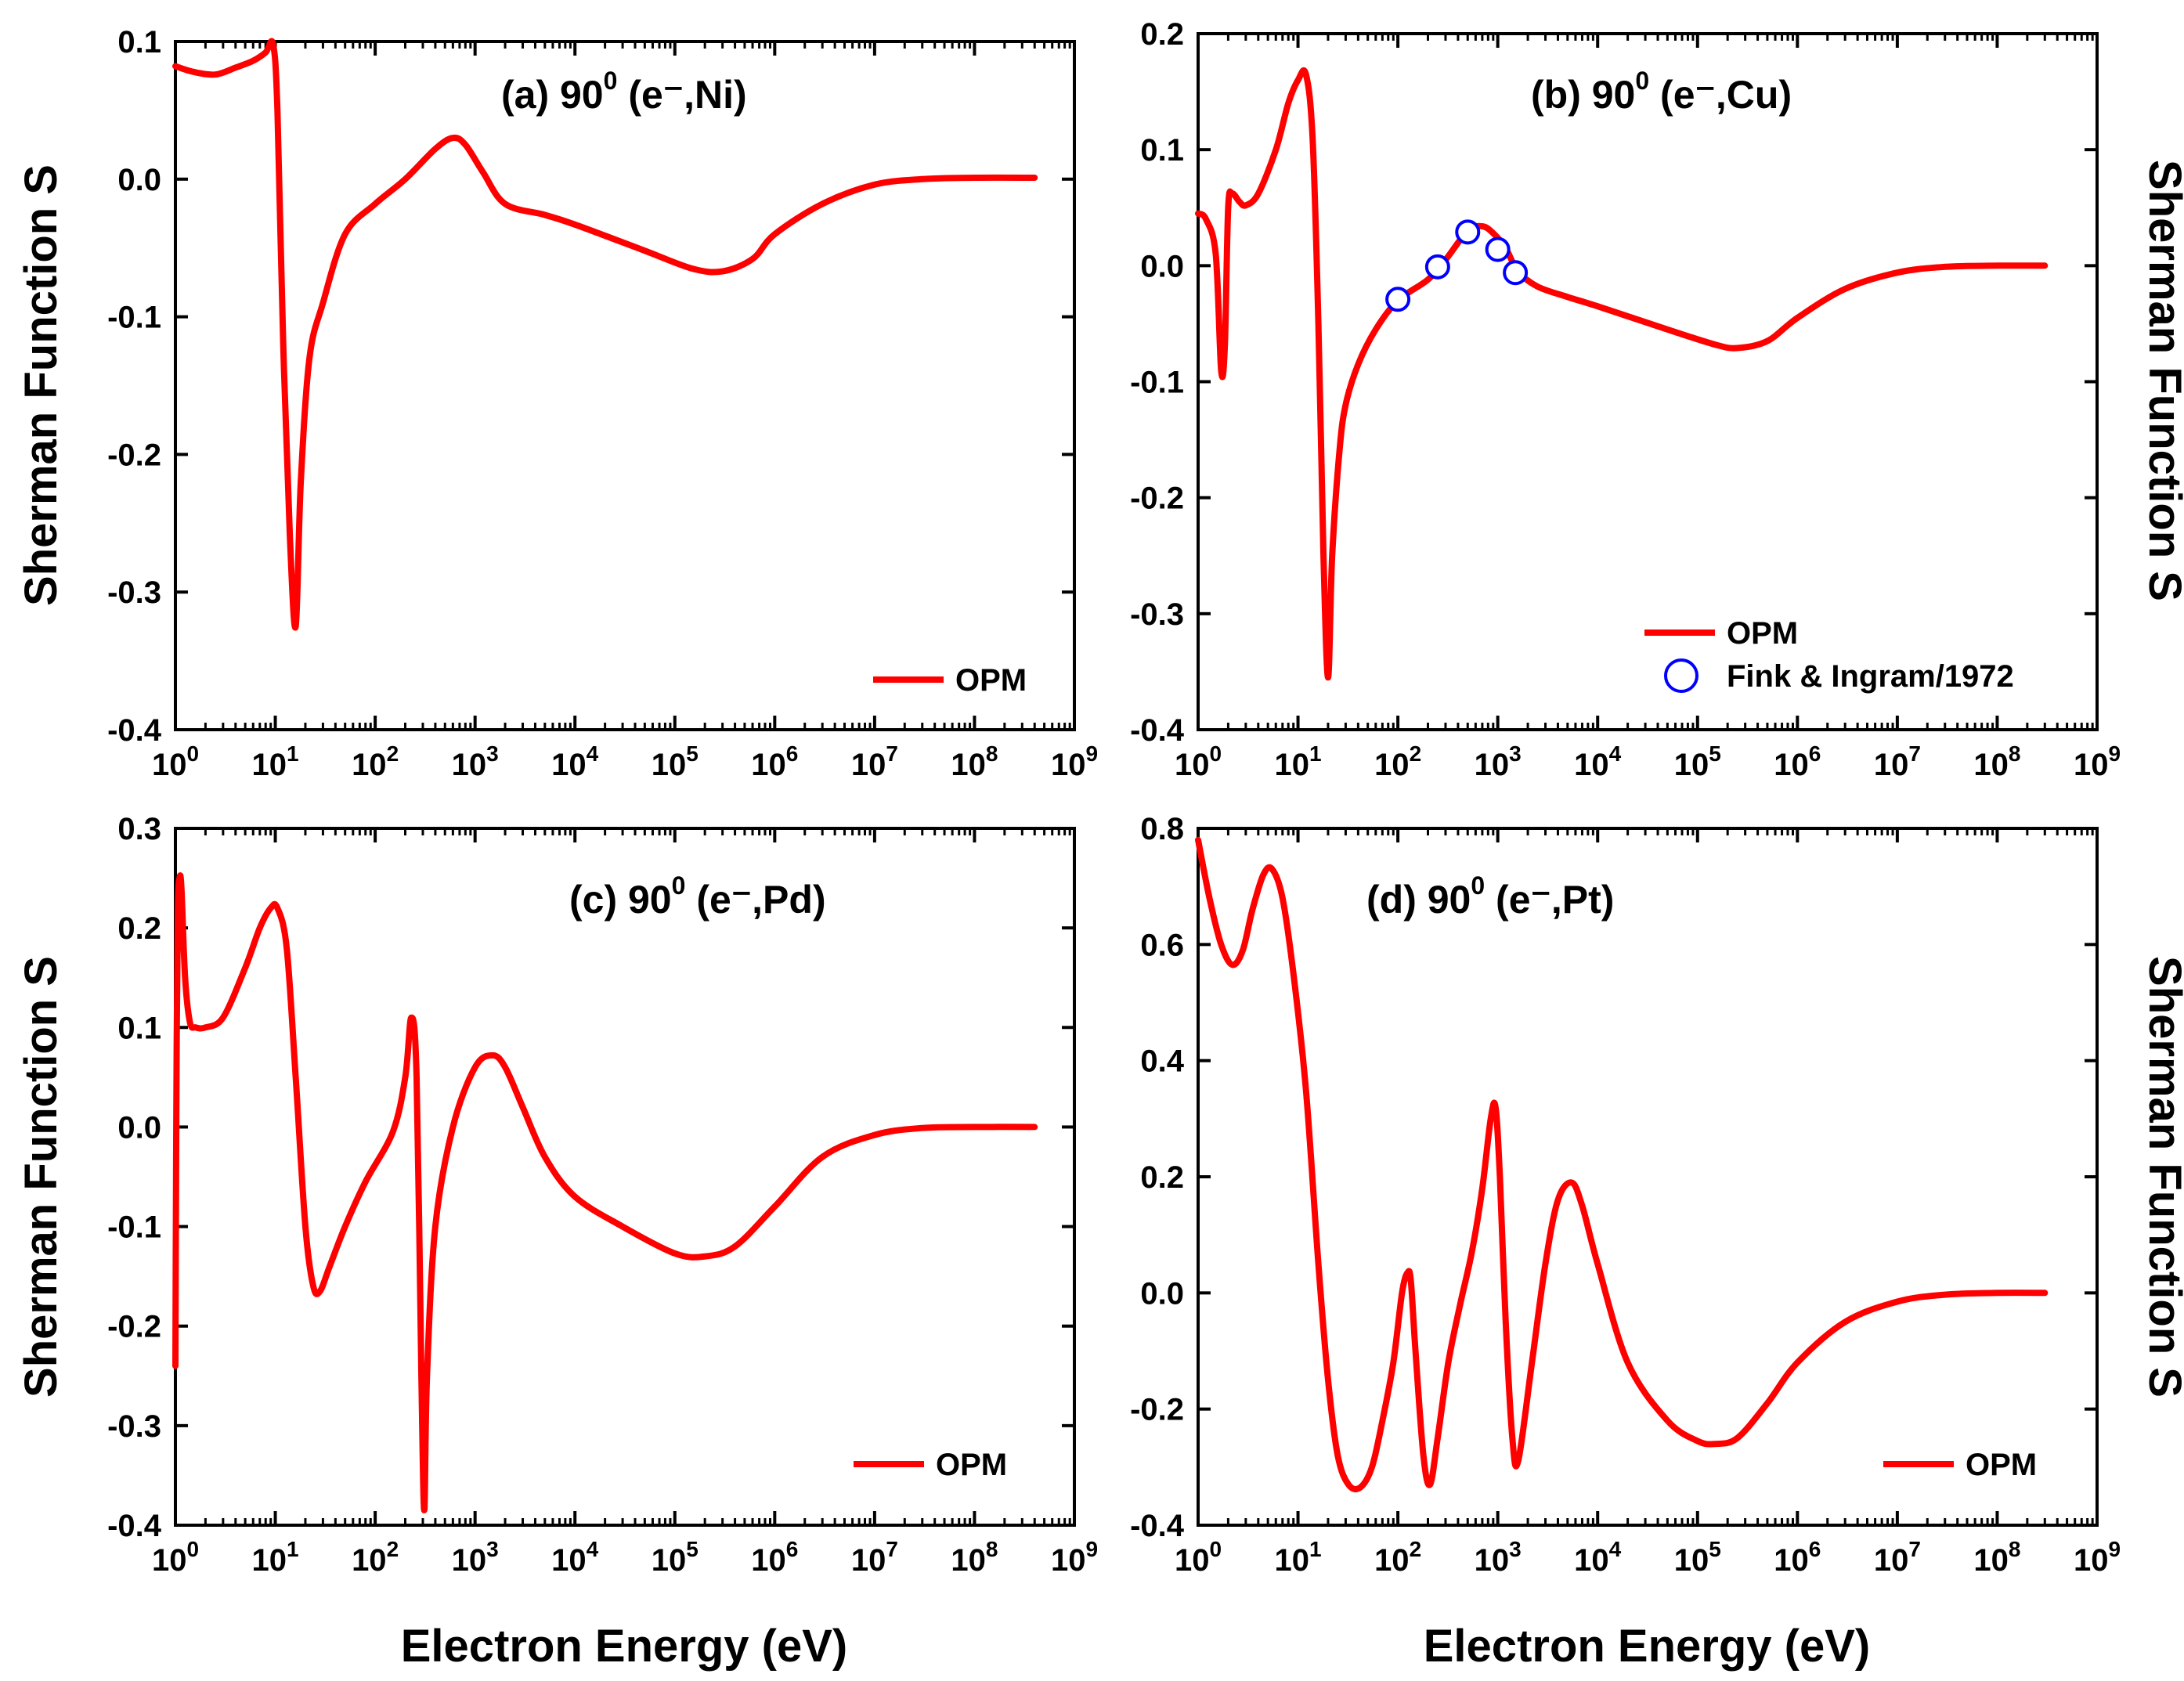 This screenshot has width=2184, height=1681. What do you see at coordinates (679, 886) in the screenshot?
I see `panel-title-c-sup: 0` at bounding box center [679, 886].